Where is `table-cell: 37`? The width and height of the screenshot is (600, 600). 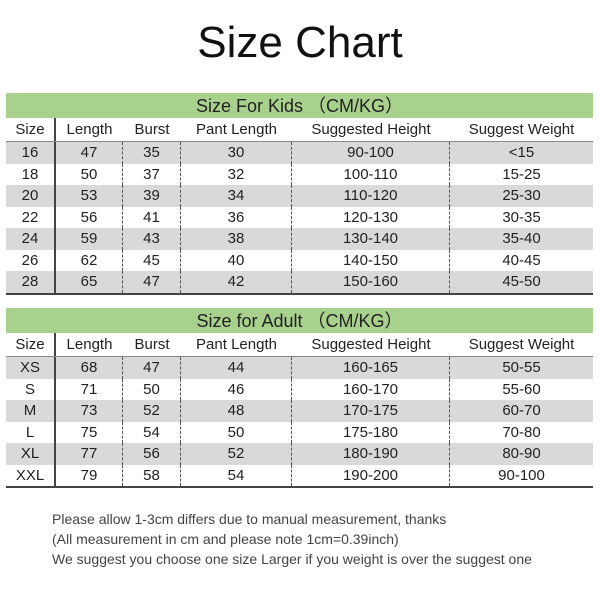
table-cell: 37 is located at coordinates (152, 174).